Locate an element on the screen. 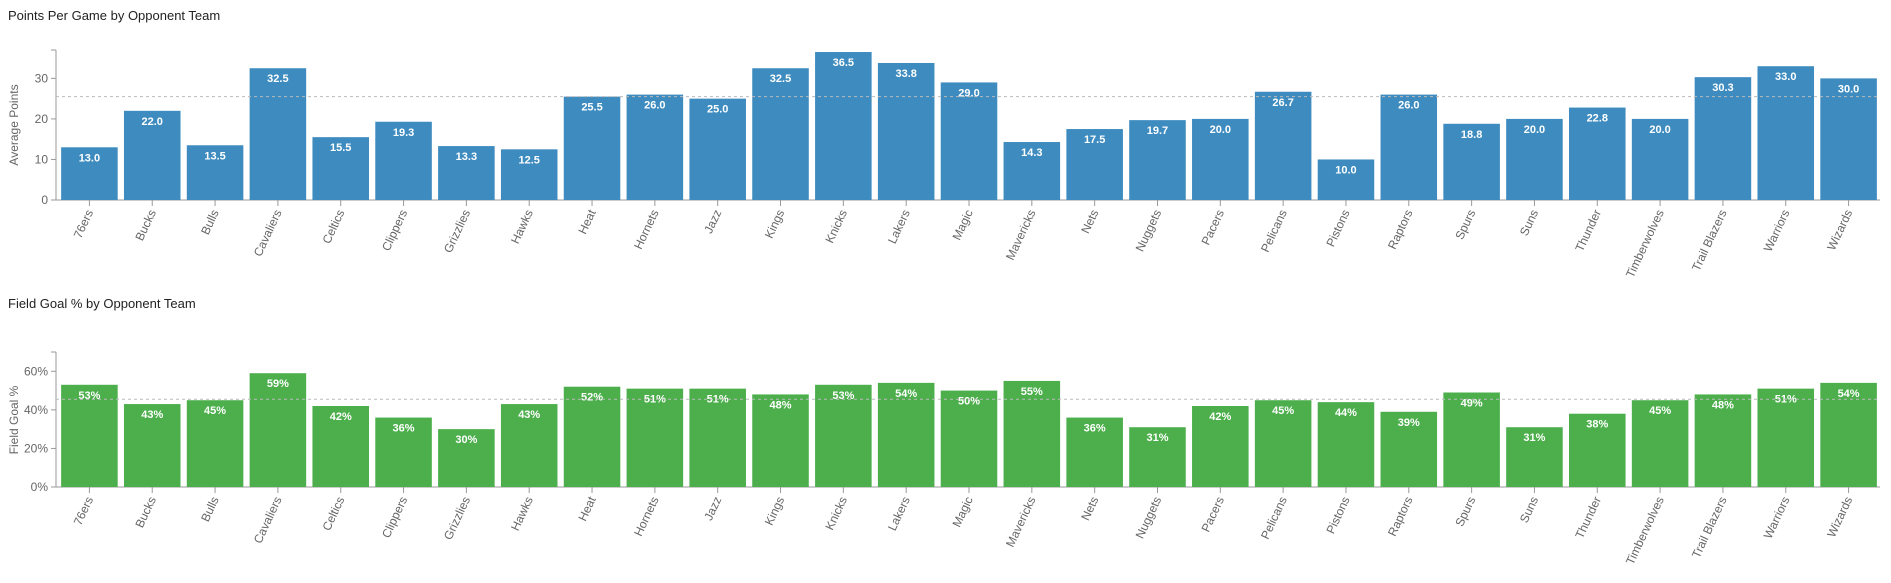 This screenshot has height=583, width=1891. ppg-x-tick-label: Wizards is located at coordinates (1839, 229).